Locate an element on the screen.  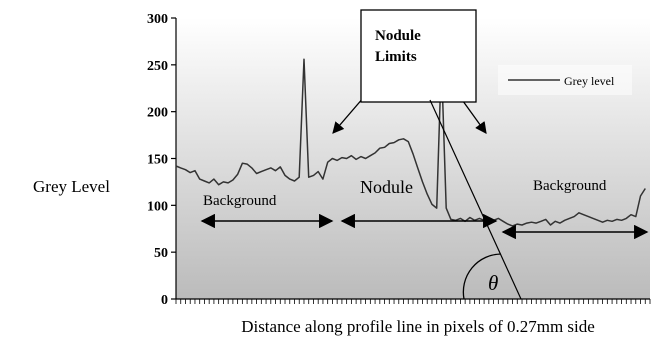
legend: Grey level is located at coordinates (565, 80).